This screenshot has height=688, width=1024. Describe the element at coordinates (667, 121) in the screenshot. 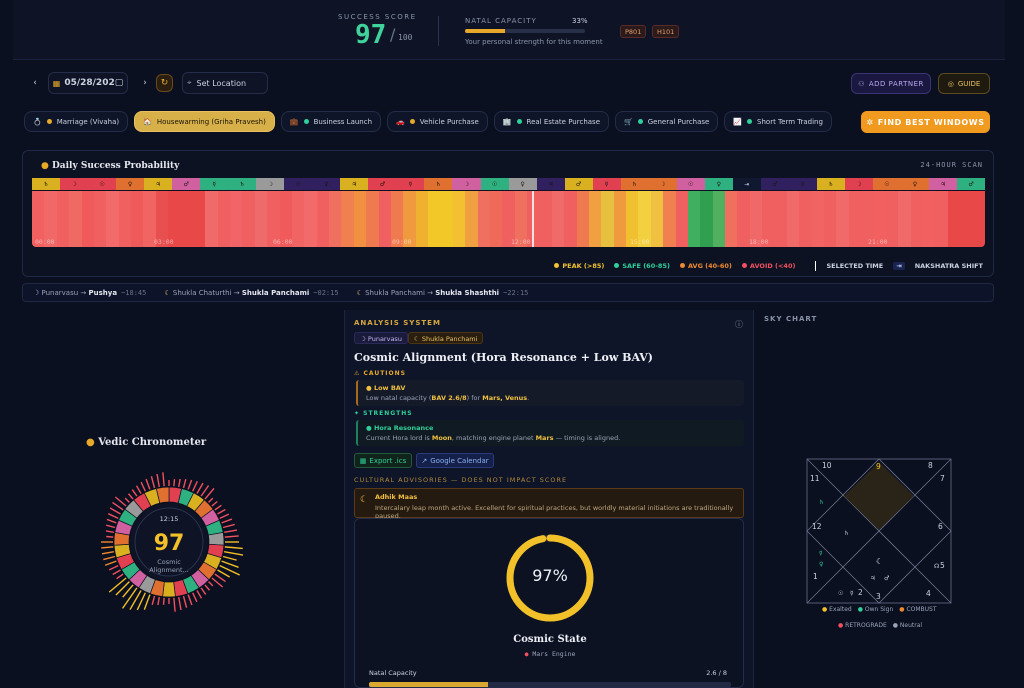

I see `activity-tab: 🛒 General Purchase` at that location.